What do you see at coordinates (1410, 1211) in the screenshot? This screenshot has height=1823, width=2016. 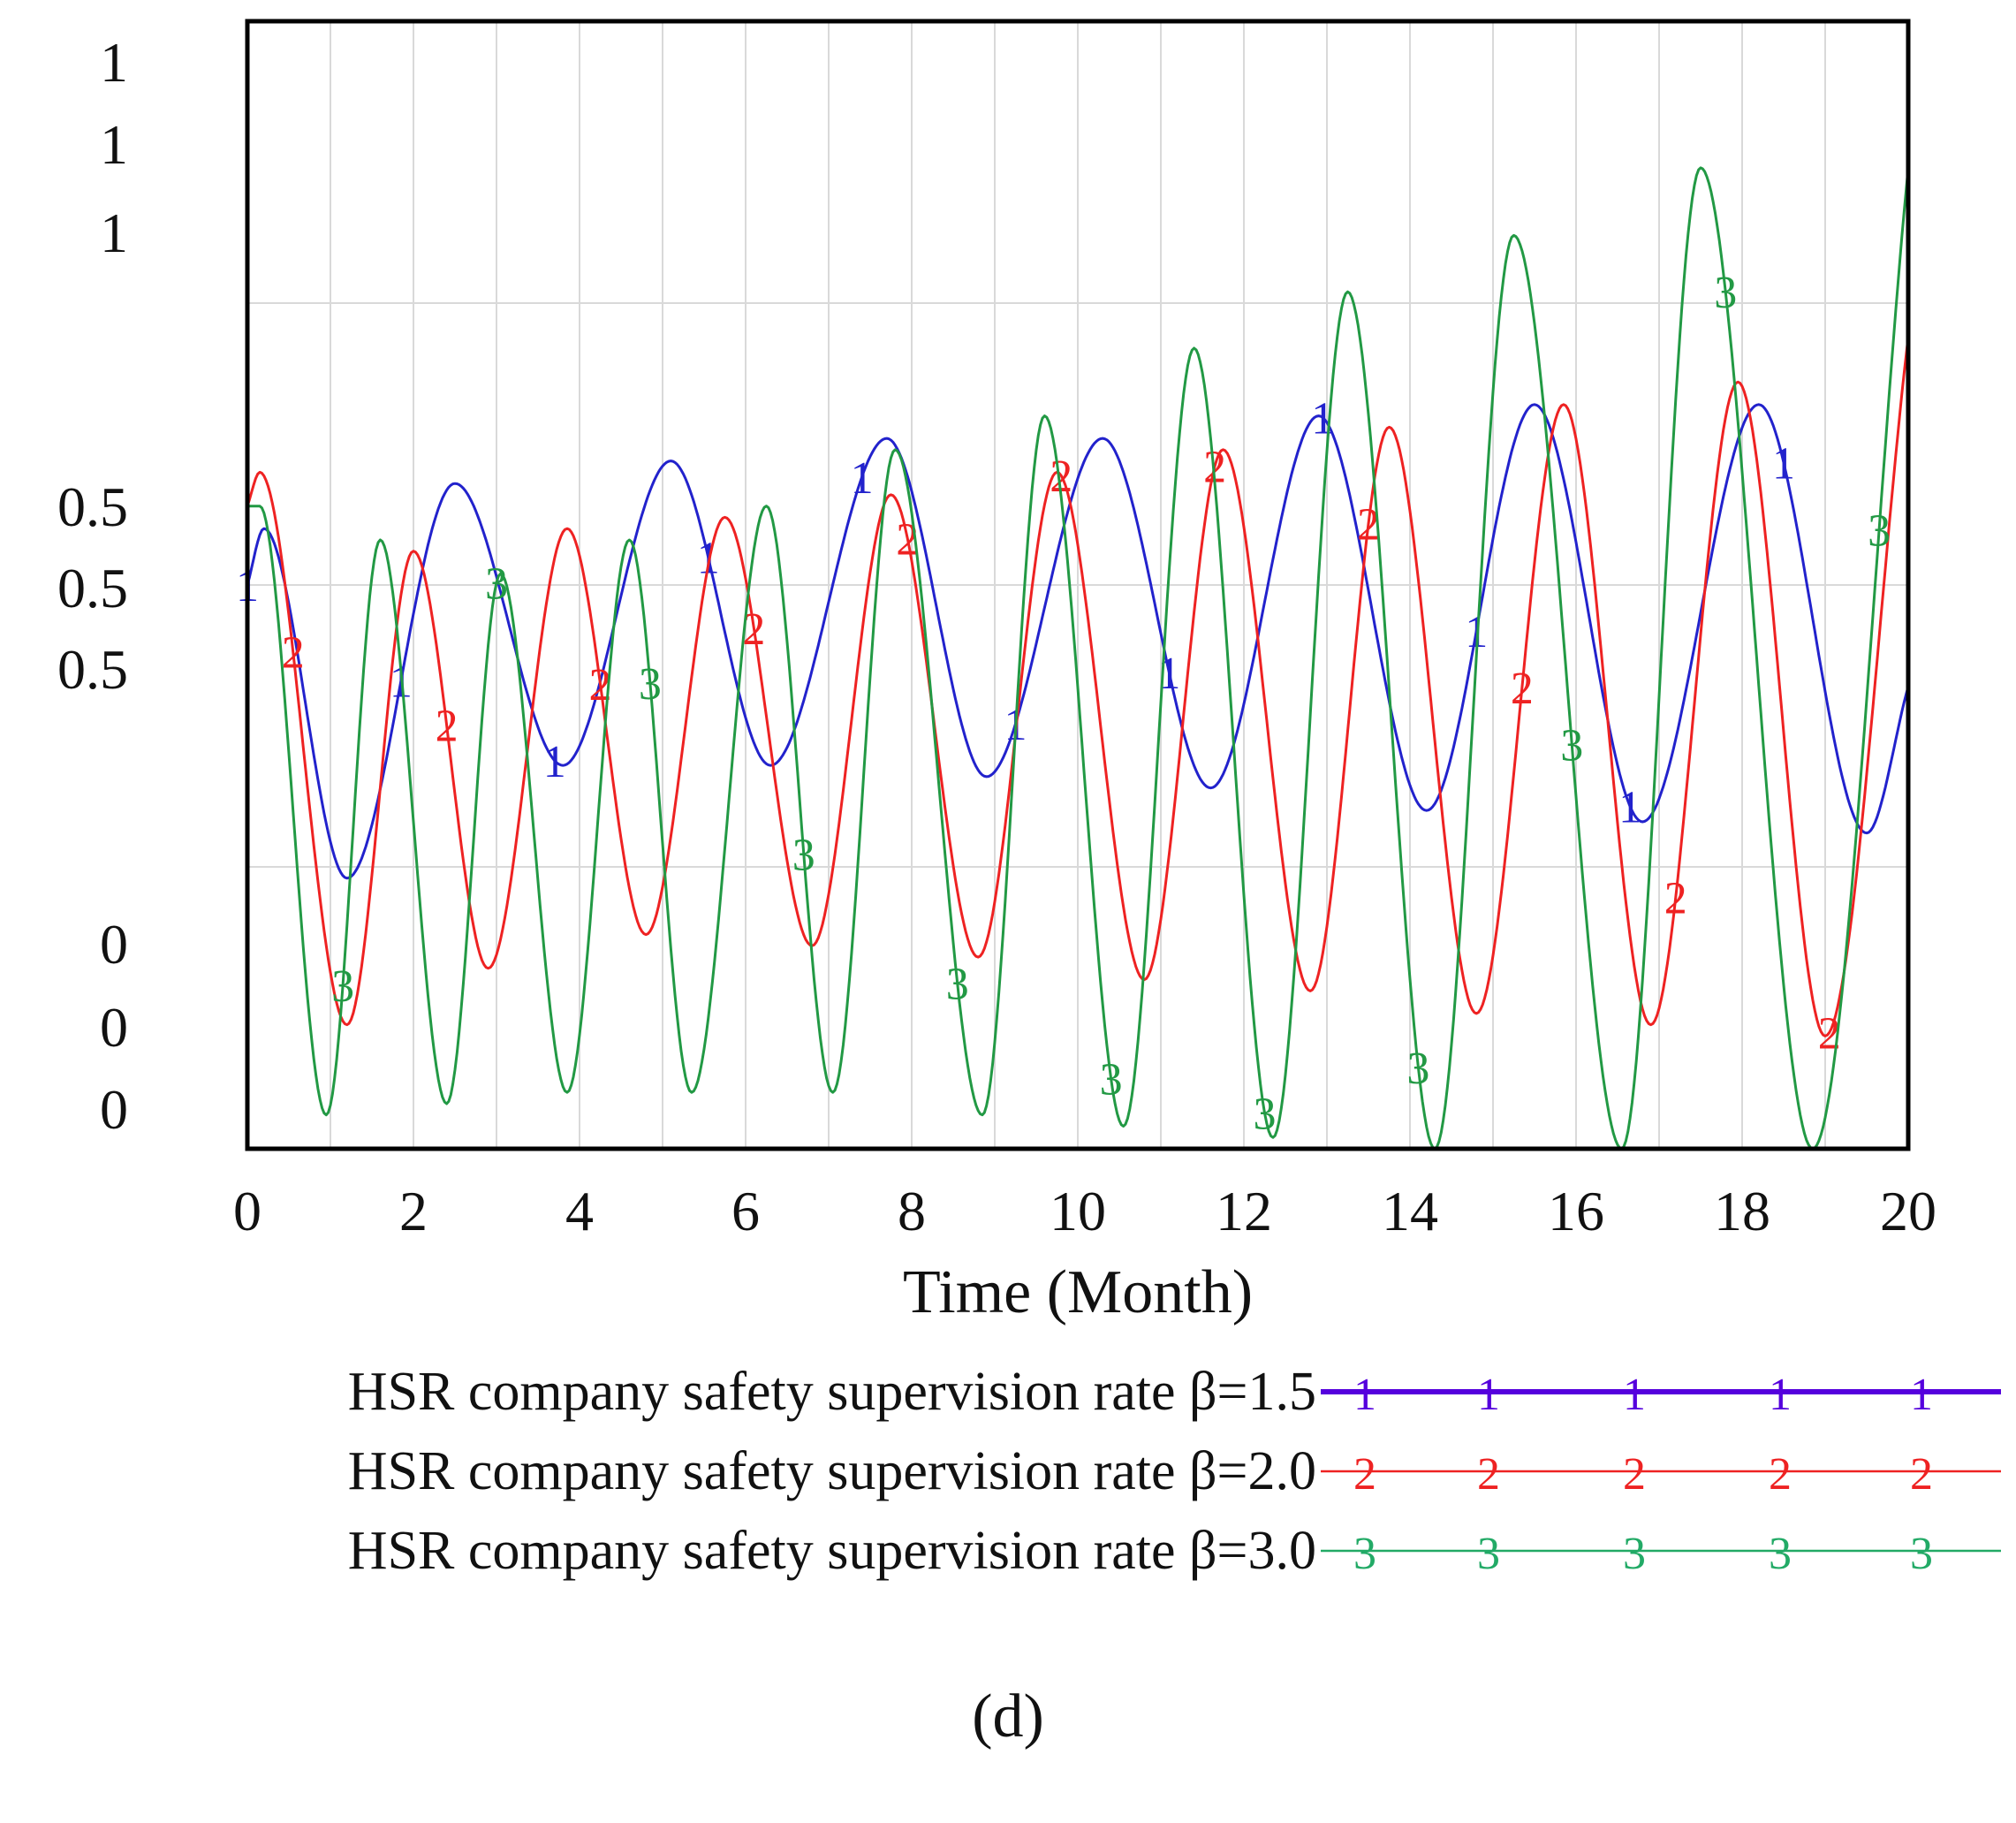 I see `x-tick-label: 14` at bounding box center [1410, 1211].